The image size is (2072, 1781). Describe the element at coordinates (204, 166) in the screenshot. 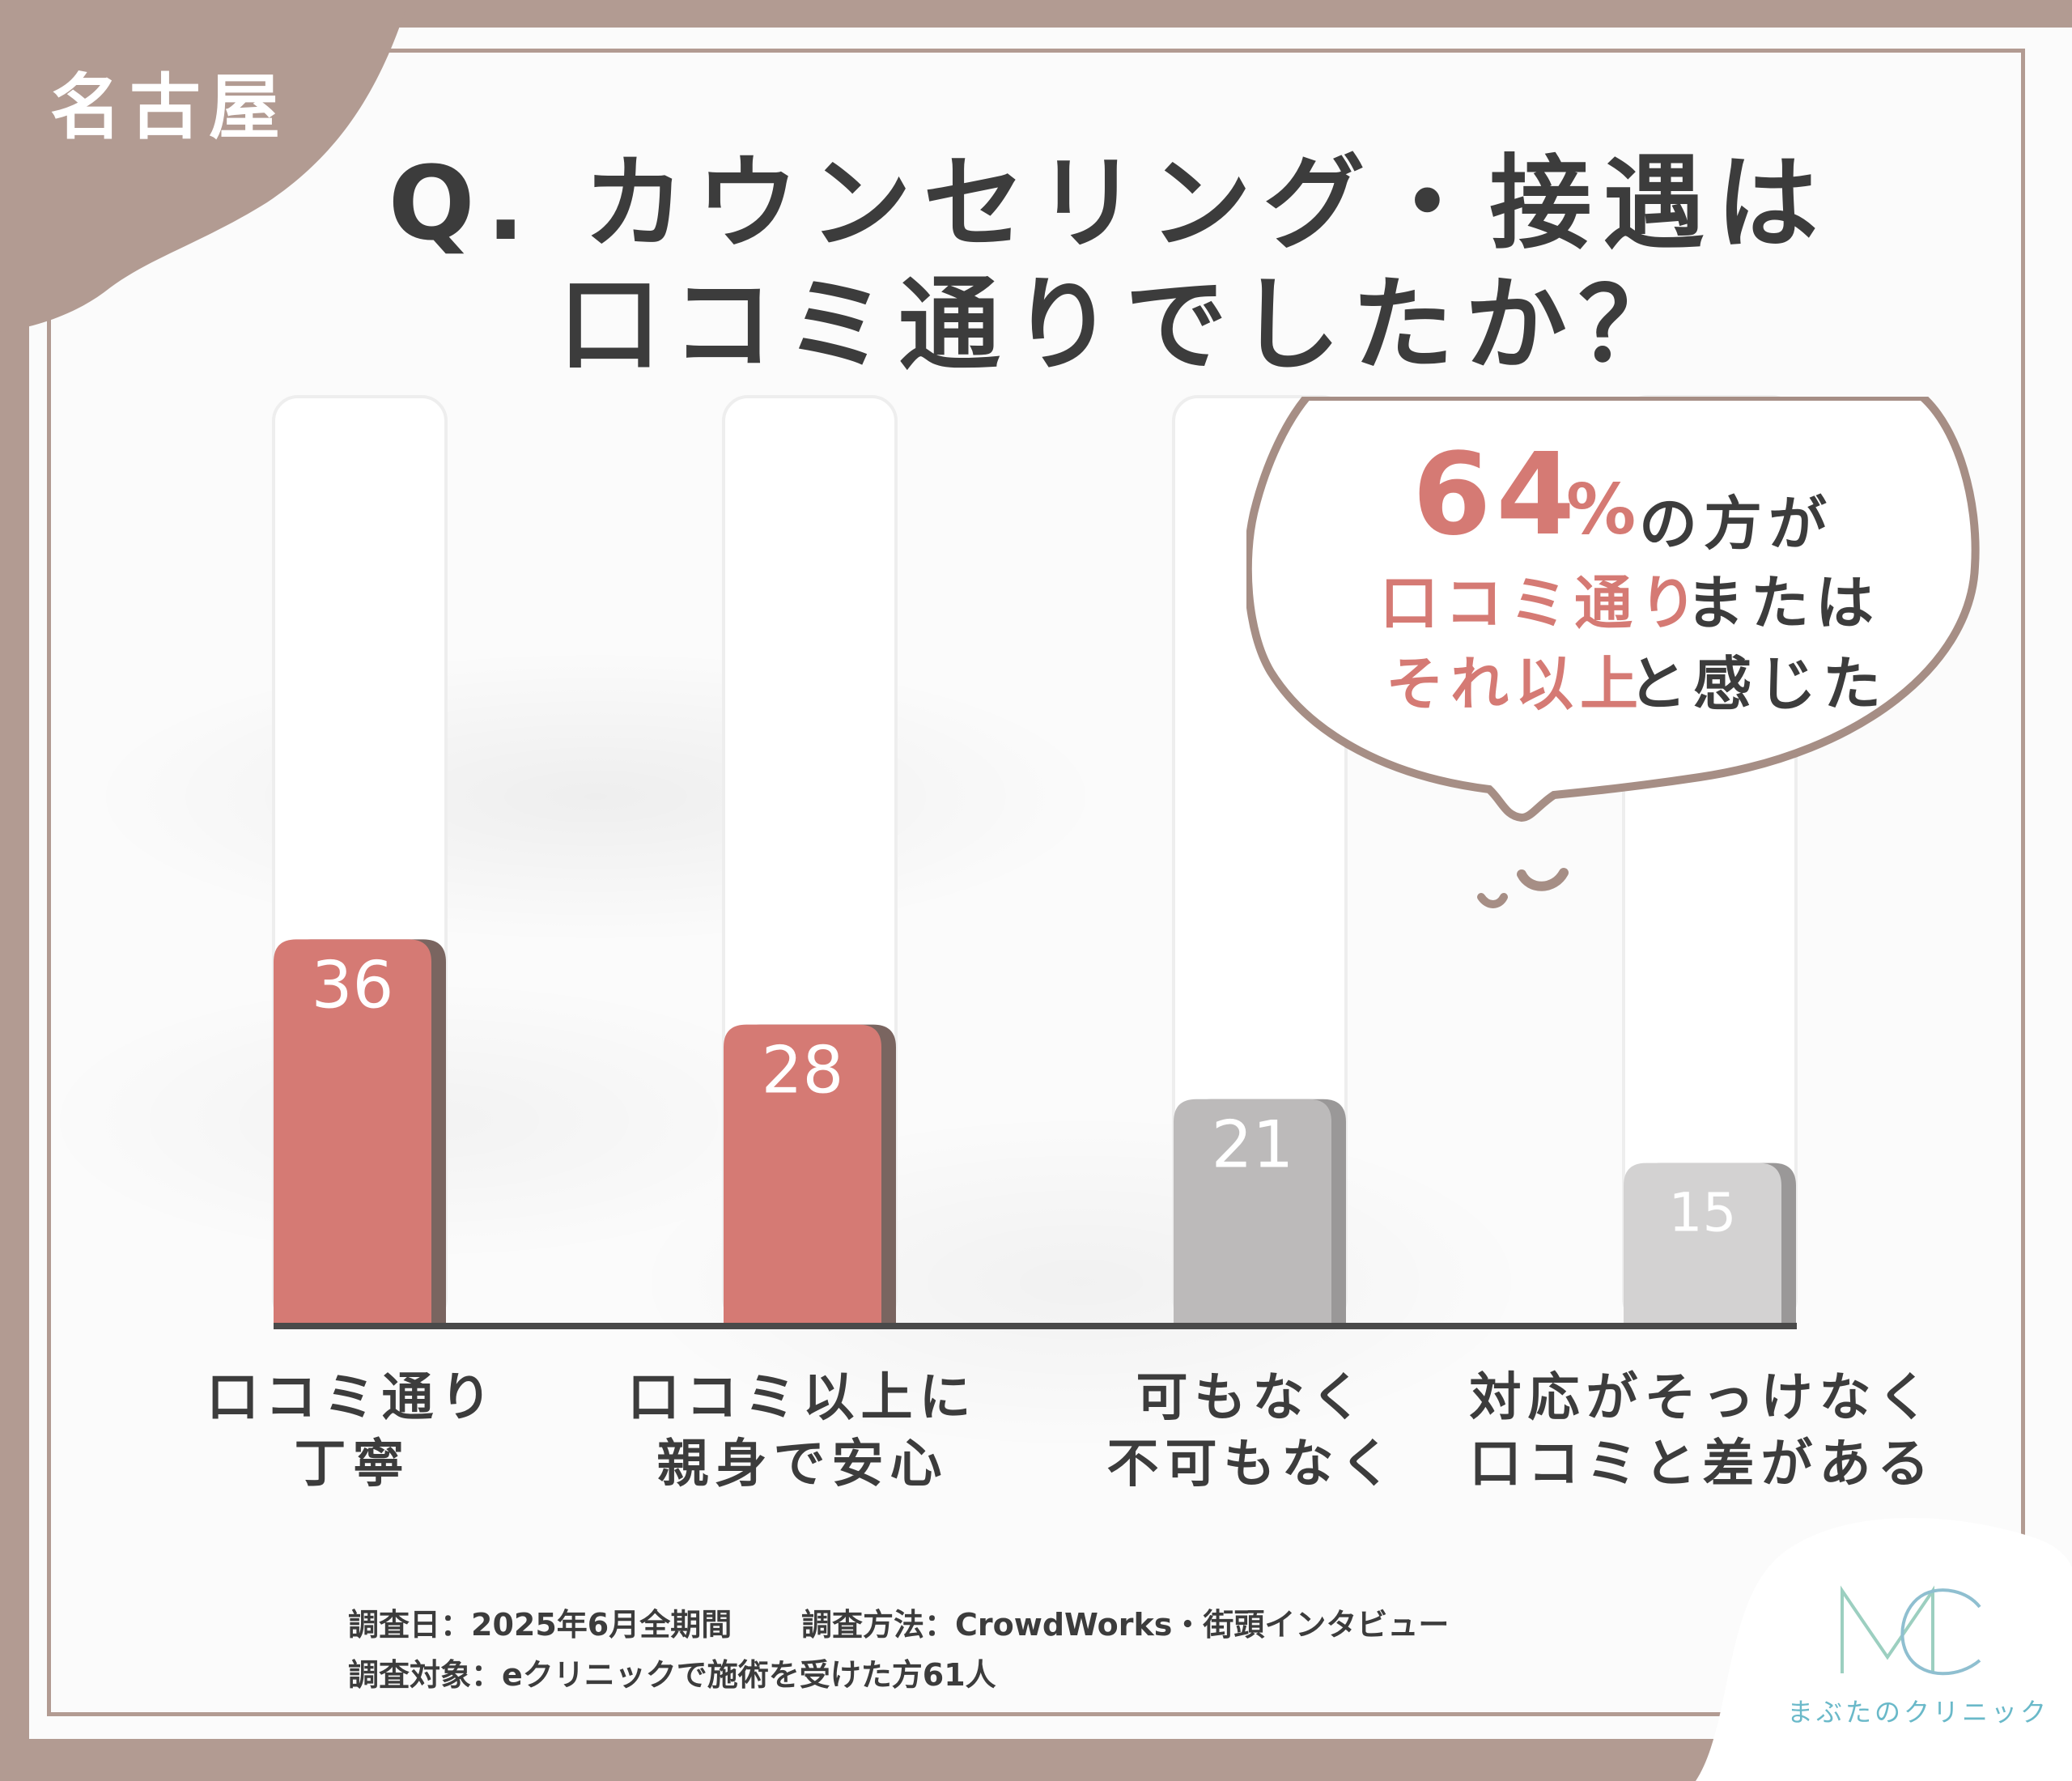

I see `corner-tag-shape` at that location.